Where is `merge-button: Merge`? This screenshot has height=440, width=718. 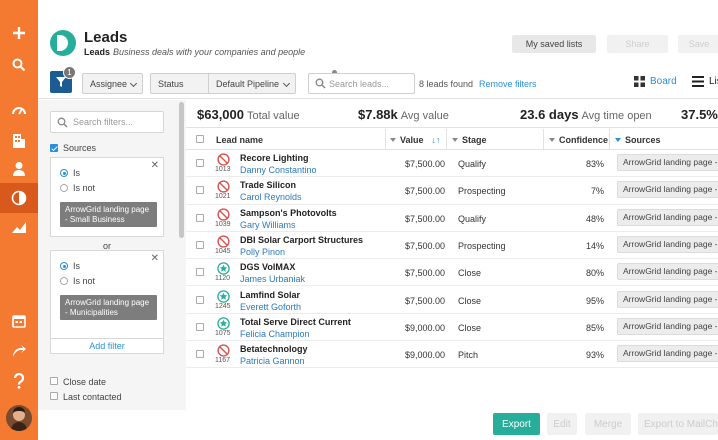
merge-button: Merge is located at coordinates (608, 424).